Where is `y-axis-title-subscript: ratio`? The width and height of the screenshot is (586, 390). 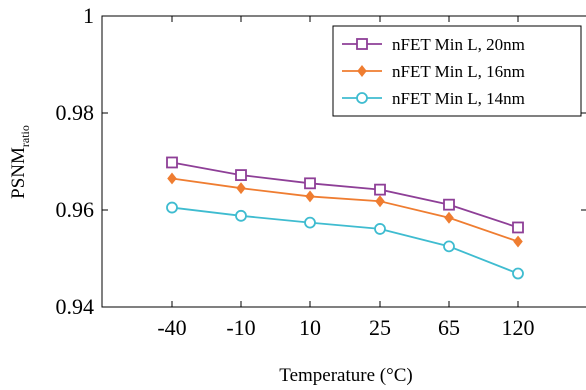 y-axis-title-subscript: ratio is located at coordinates (25, 136).